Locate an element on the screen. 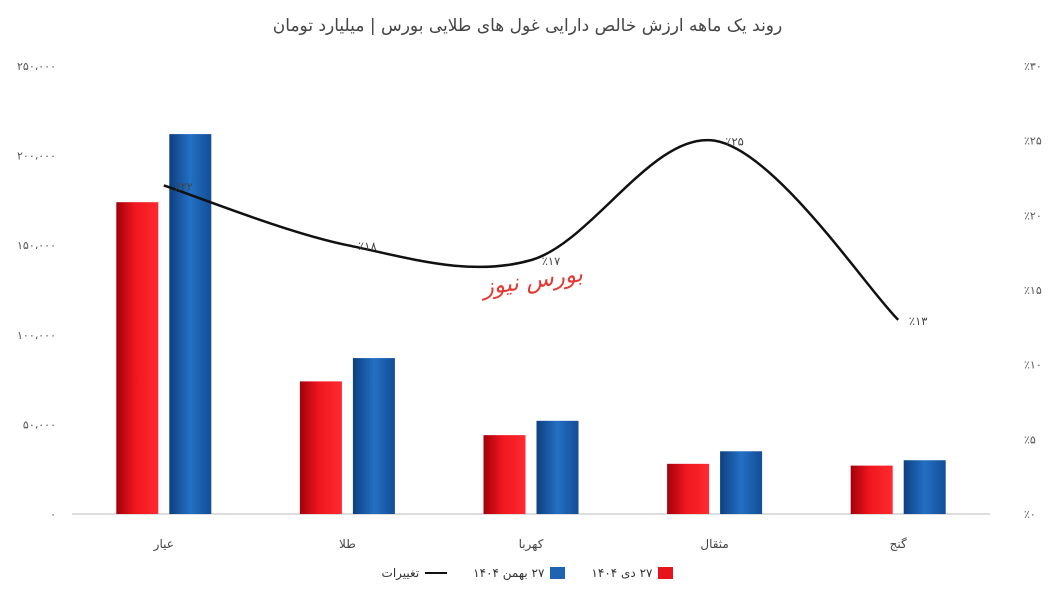 This screenshot has height=594, width=1055. legend-swatch-dey is located at coordinates (666, 573).